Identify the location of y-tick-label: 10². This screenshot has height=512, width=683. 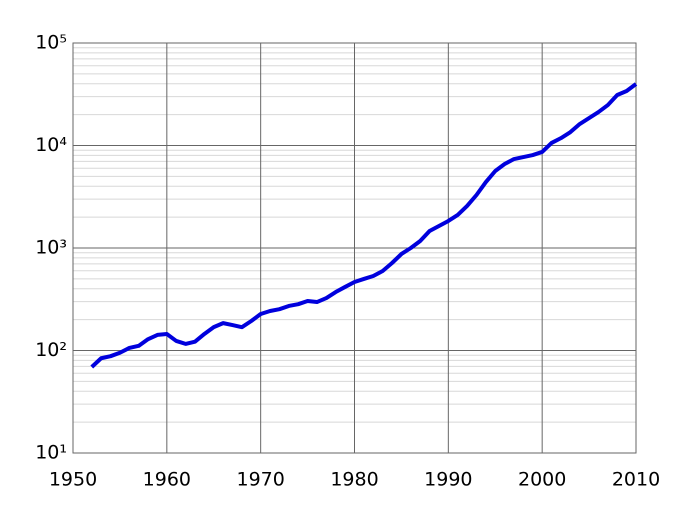
(51, 350).